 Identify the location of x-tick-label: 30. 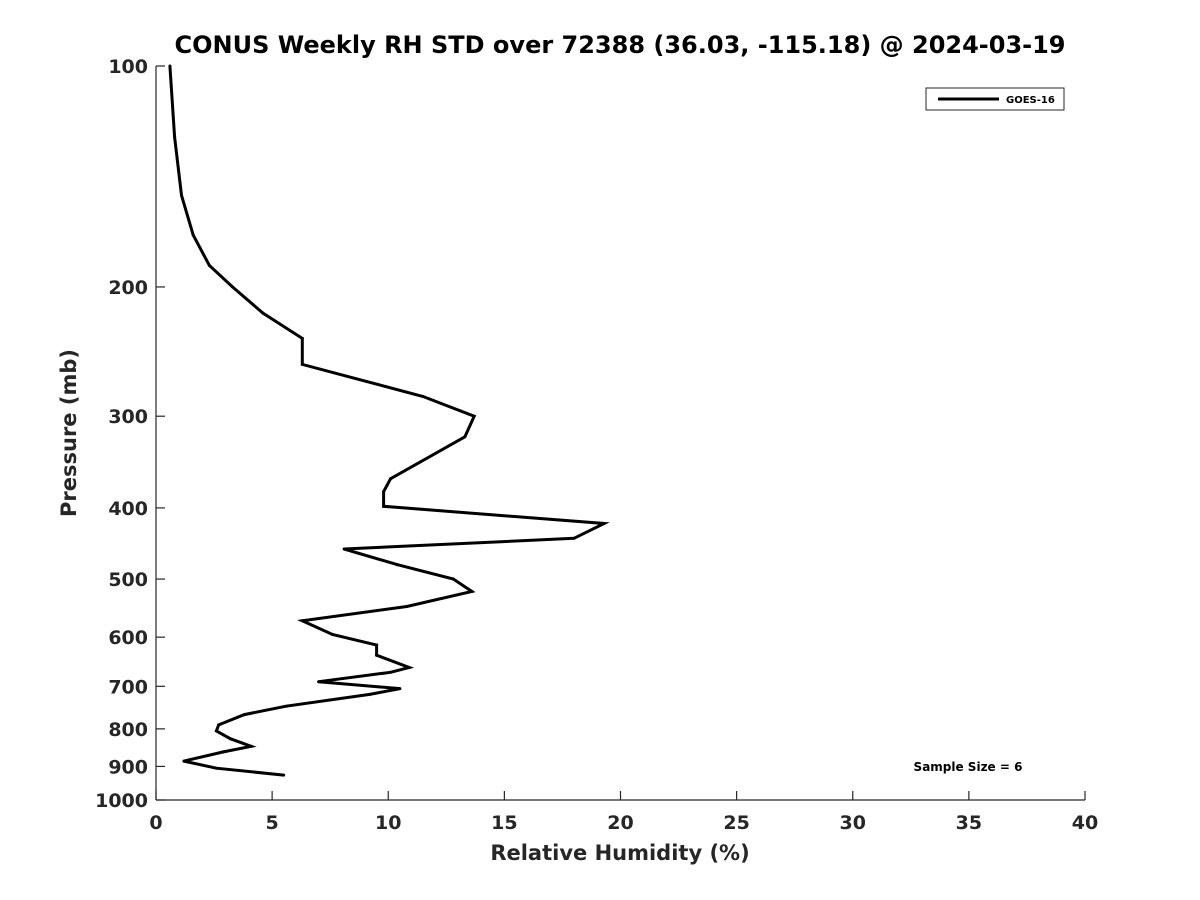
(853, 823).